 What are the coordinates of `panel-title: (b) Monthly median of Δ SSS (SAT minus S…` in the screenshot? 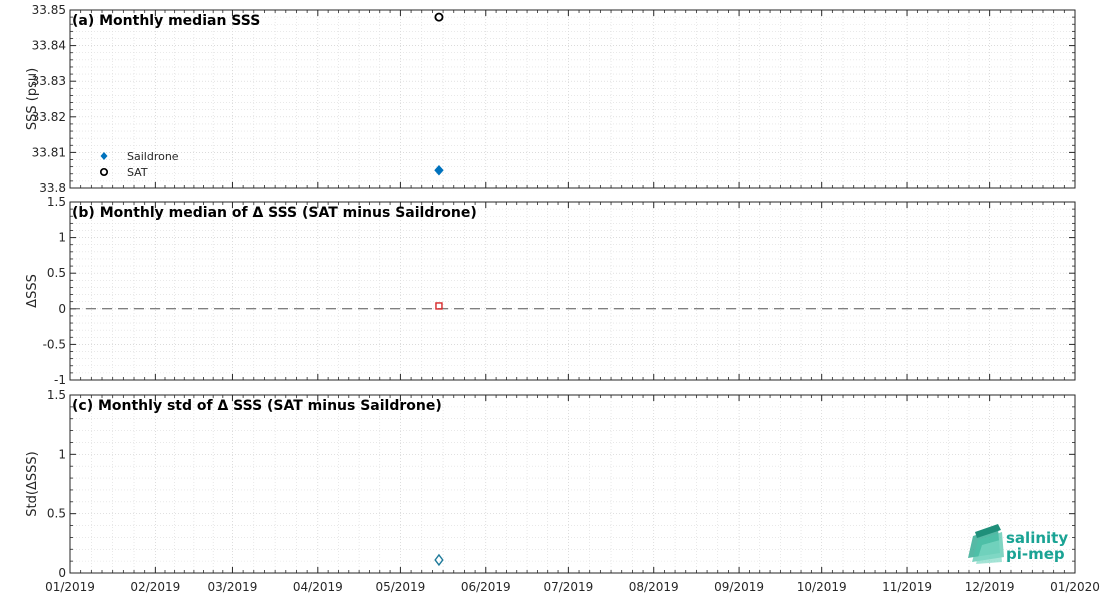 It's located at (274, 213).